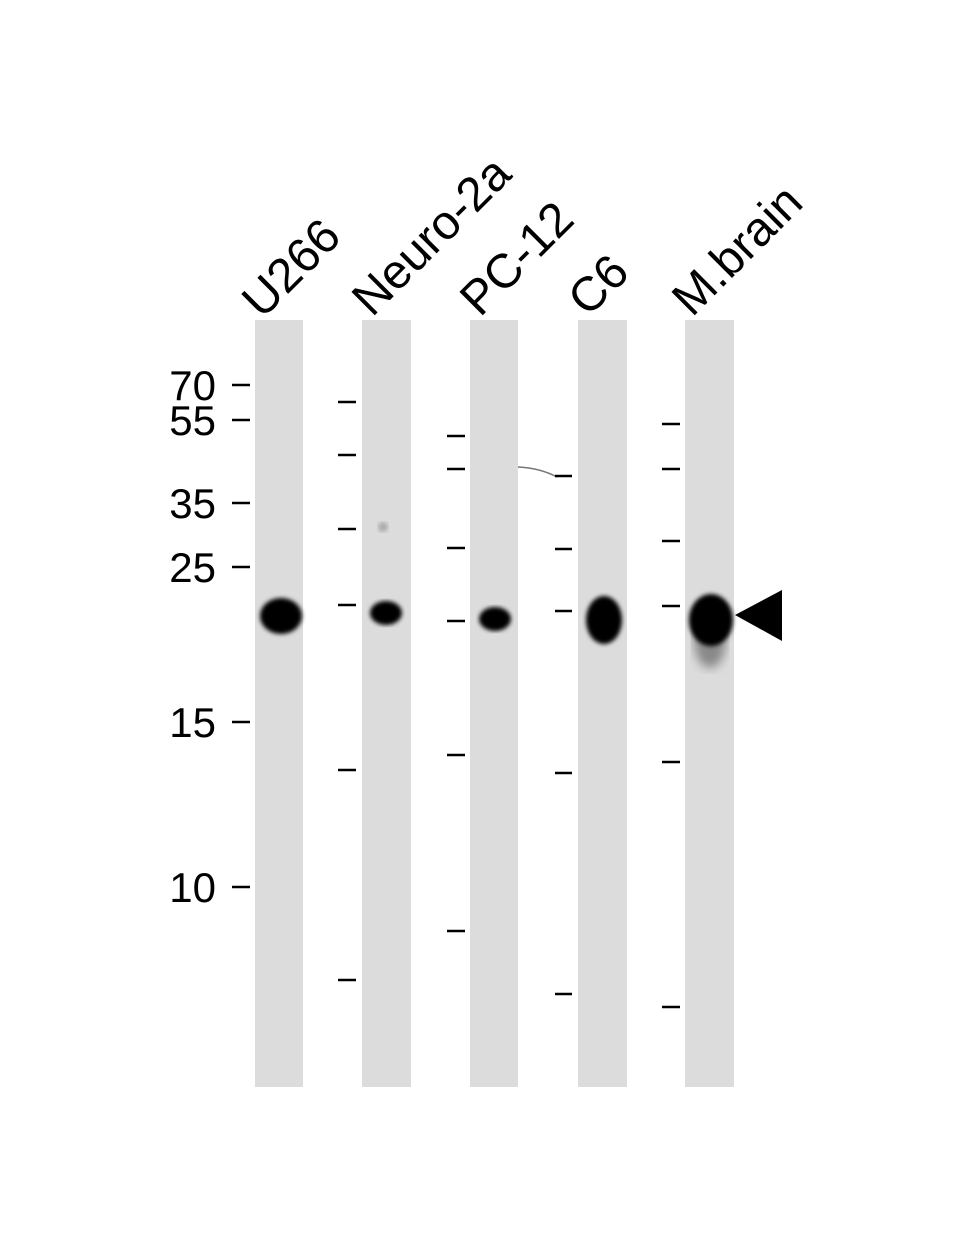 This screenshot has width=960, height=1256. What do you see at coordinates (522, 237) in the screenshot?
I see `lane-labels: U266 Neuro-2a PC-12 C6 M.brain` at bounding box center [522, 237].